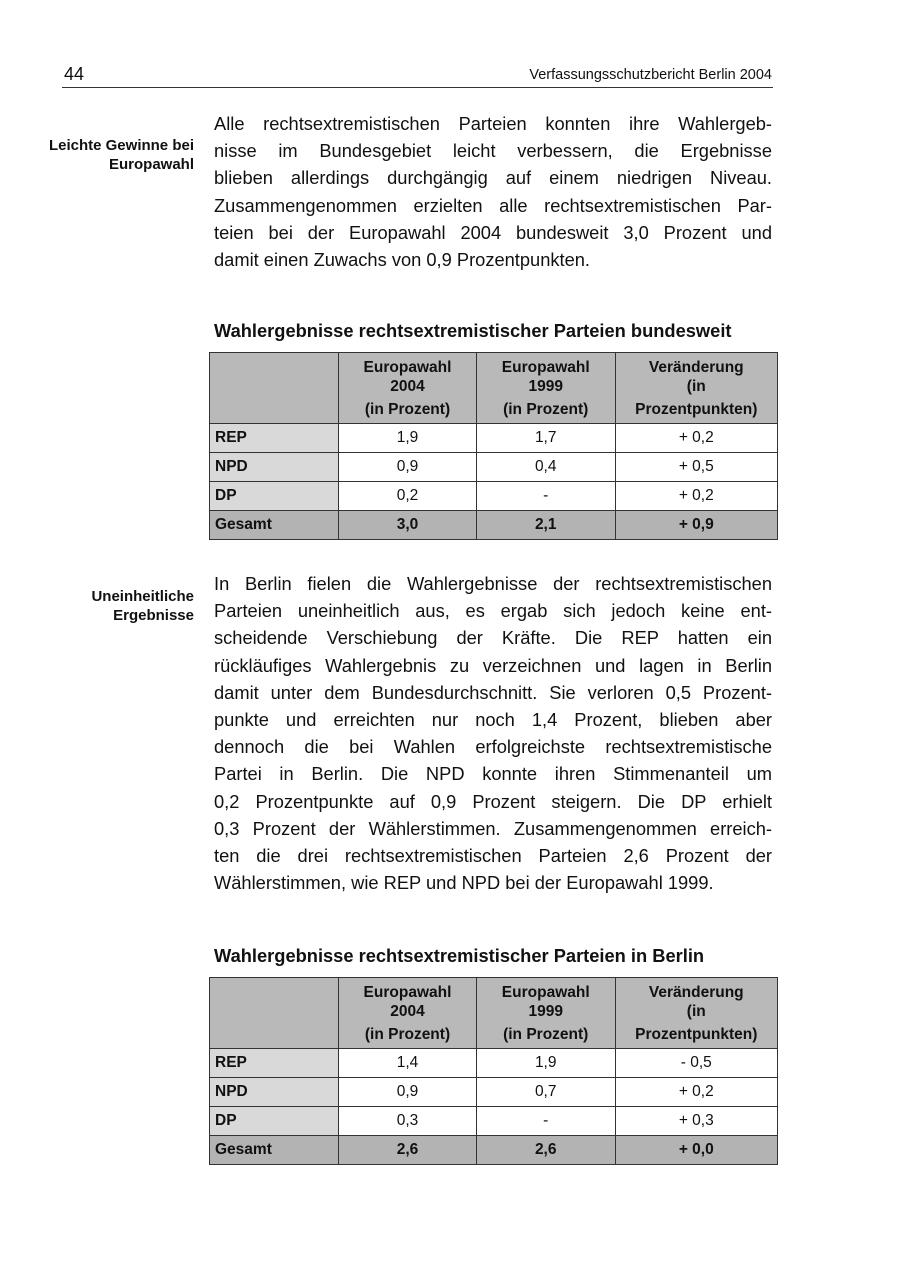 This screenshot has width=900, height=1273. I want to click on table-cell: 3,0, so click(407, 525).